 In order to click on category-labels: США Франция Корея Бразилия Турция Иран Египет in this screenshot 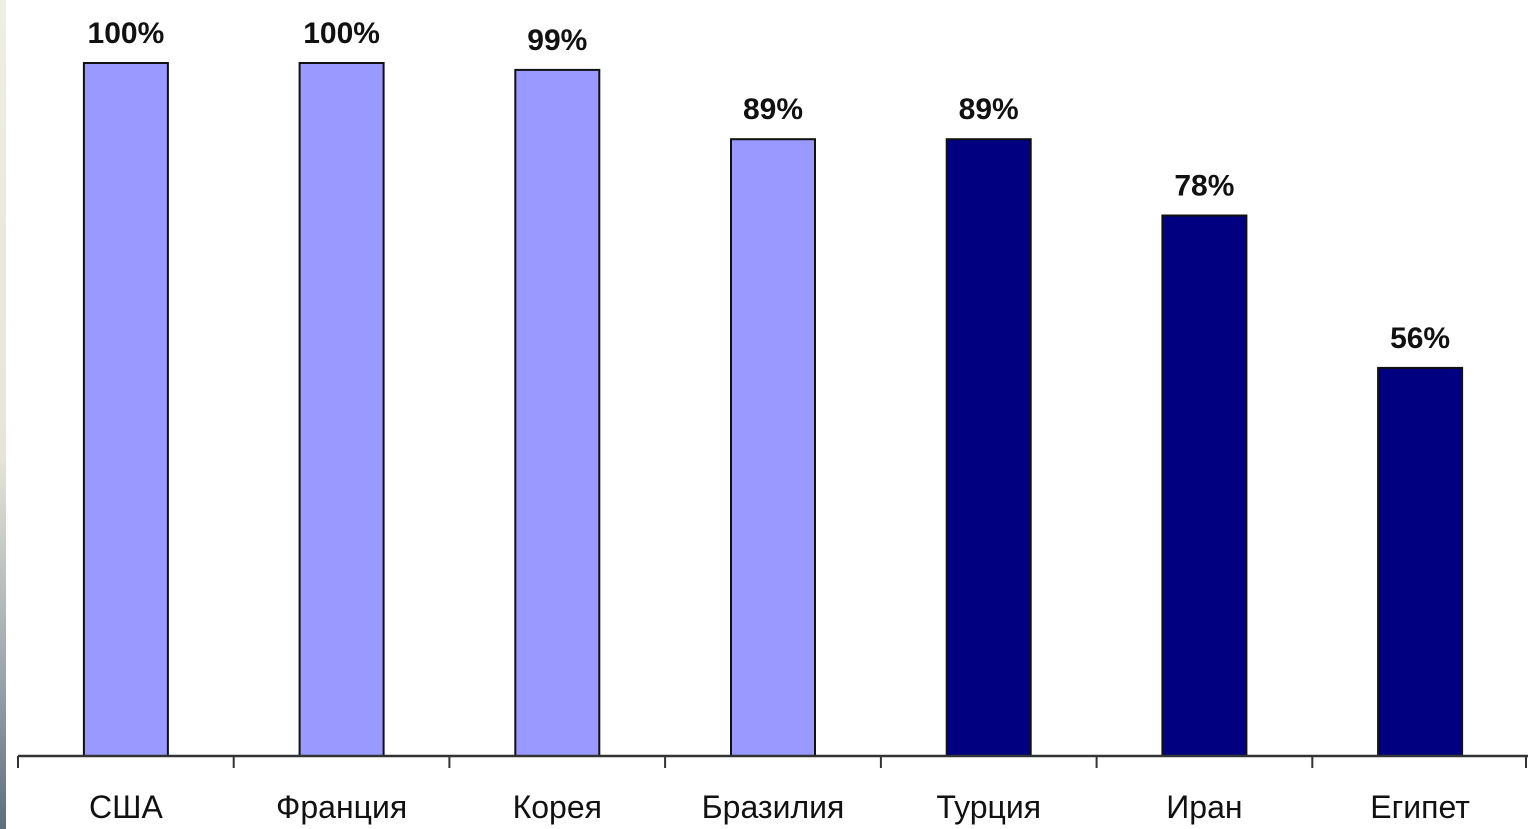, I will do `click(779, 807)`.